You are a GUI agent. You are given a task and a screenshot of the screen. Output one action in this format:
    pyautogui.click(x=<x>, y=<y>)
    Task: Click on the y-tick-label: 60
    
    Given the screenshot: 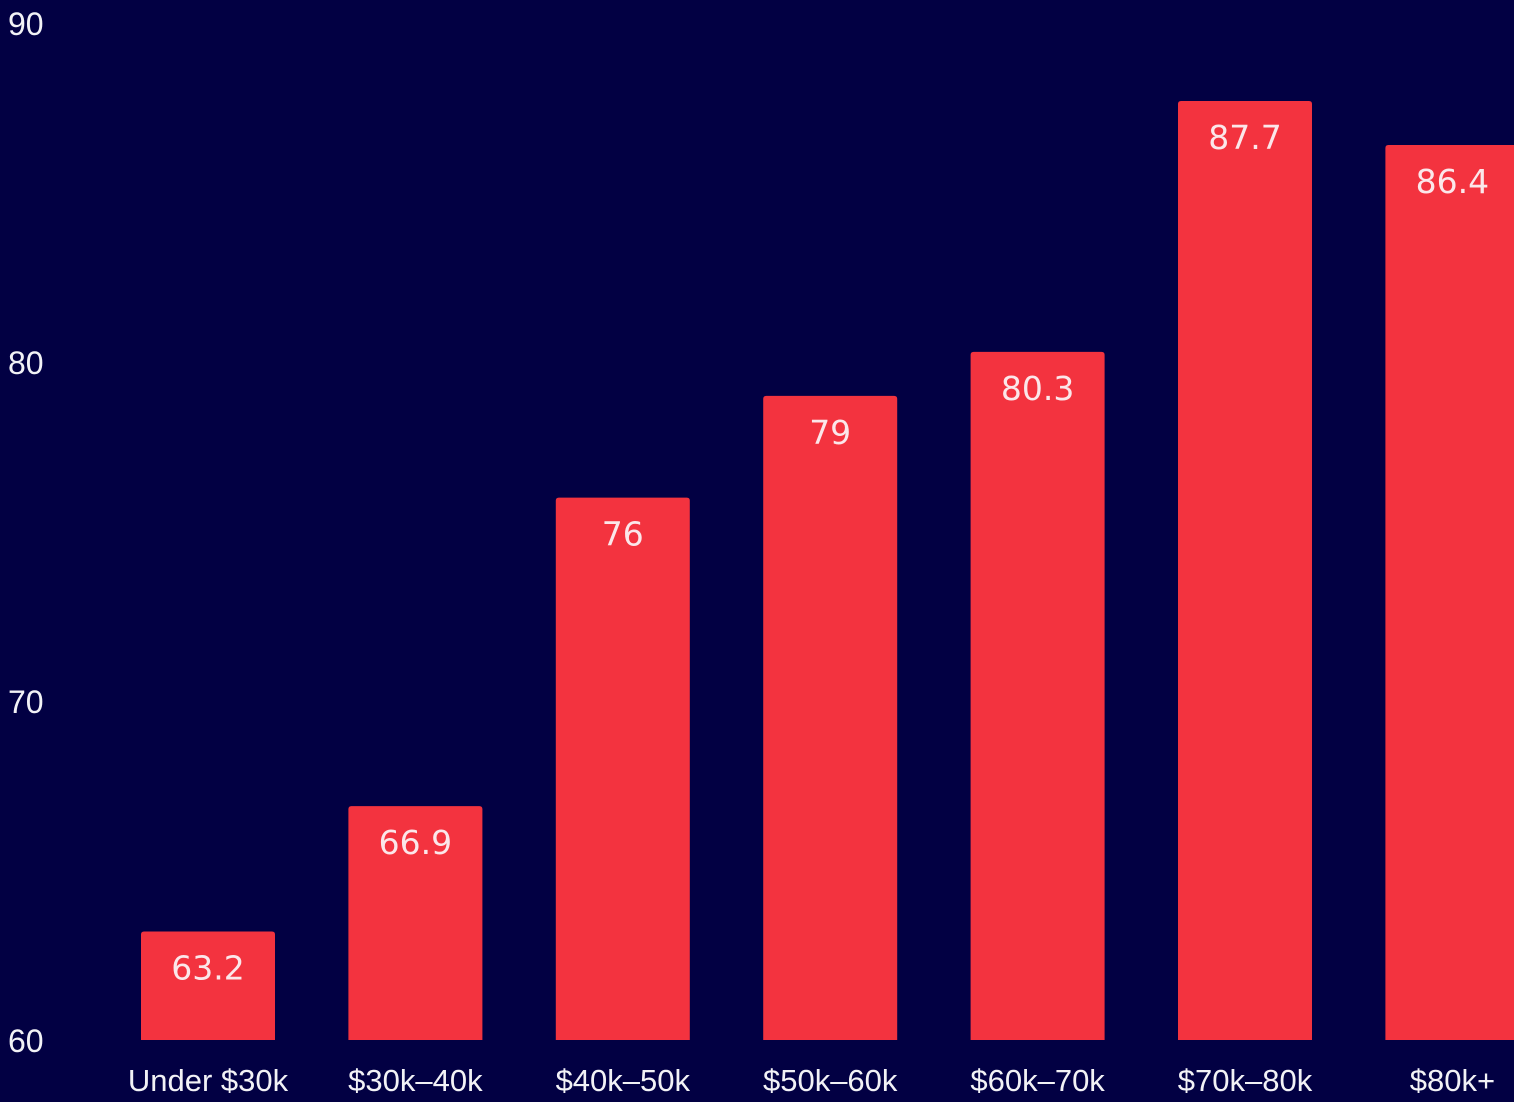 What is the action you would take?
    pyautogui.click(x=26, y=1041)
    